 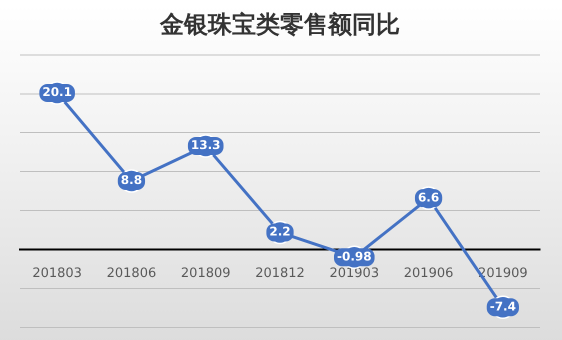 I want to click on x-tick-label: 201812, so click(x=280, y=273).